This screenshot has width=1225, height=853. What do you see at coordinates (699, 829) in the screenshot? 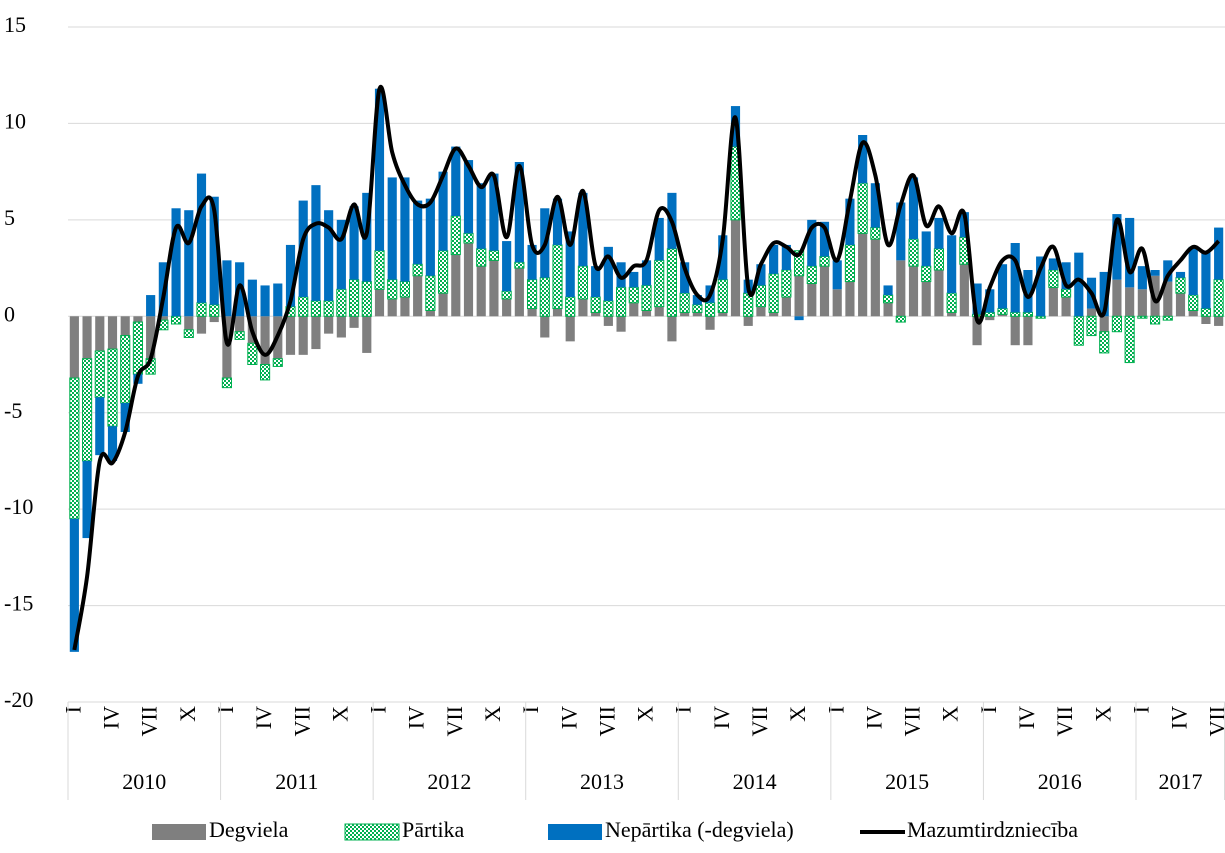
I see `legend-label: Nepārtika (-degviela)` at bounding box center [699, 829].